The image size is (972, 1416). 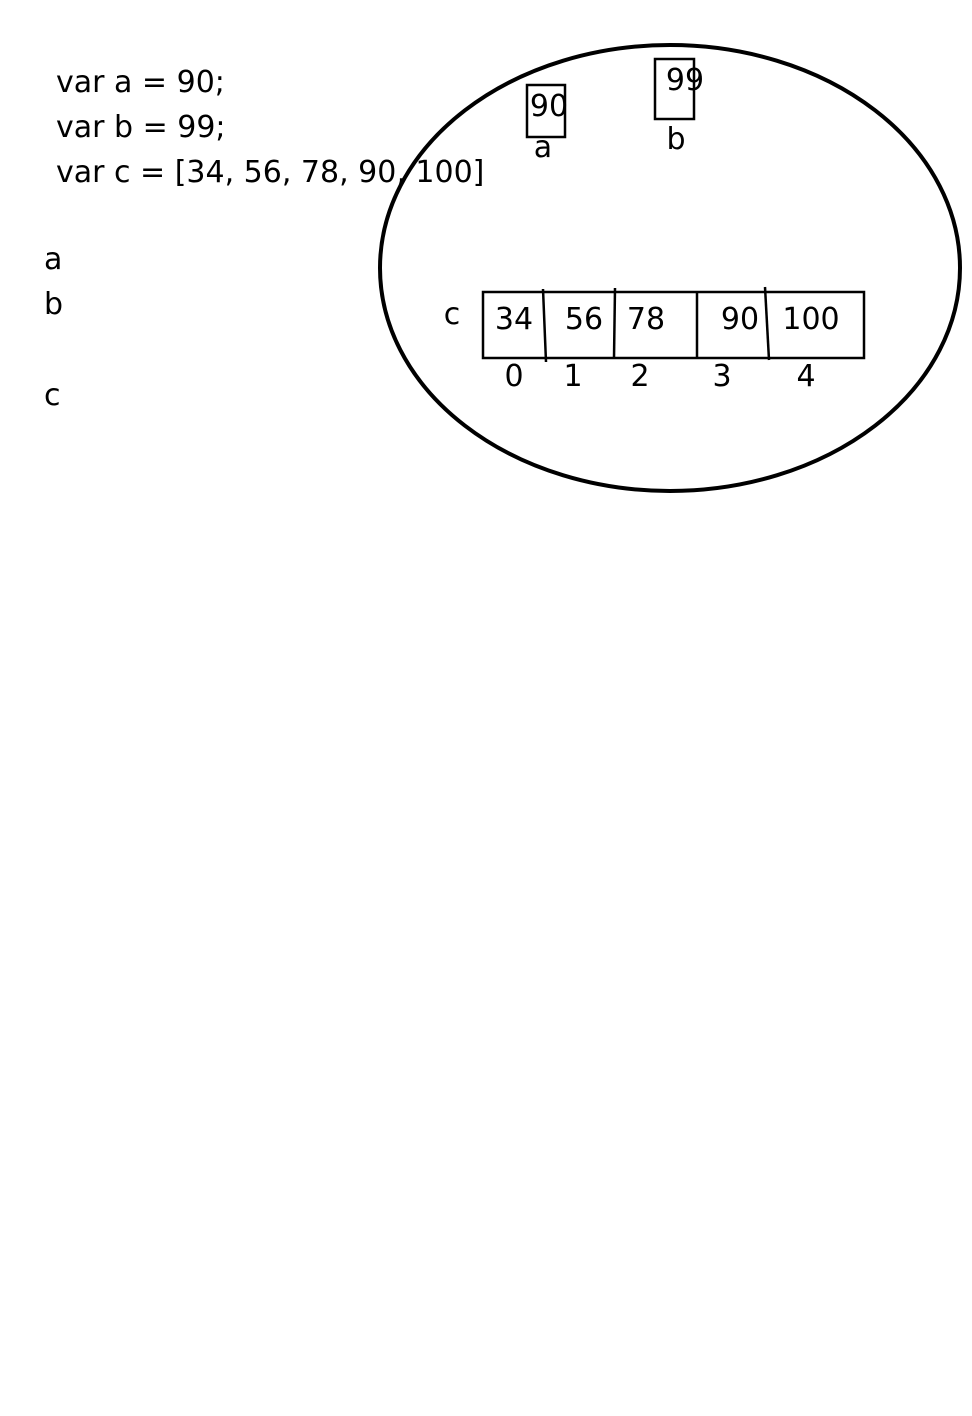 What do you see at coordinates (810, 319) in the screenshot?
I see `array-value-4: 100` at bounding box center [810, 319].